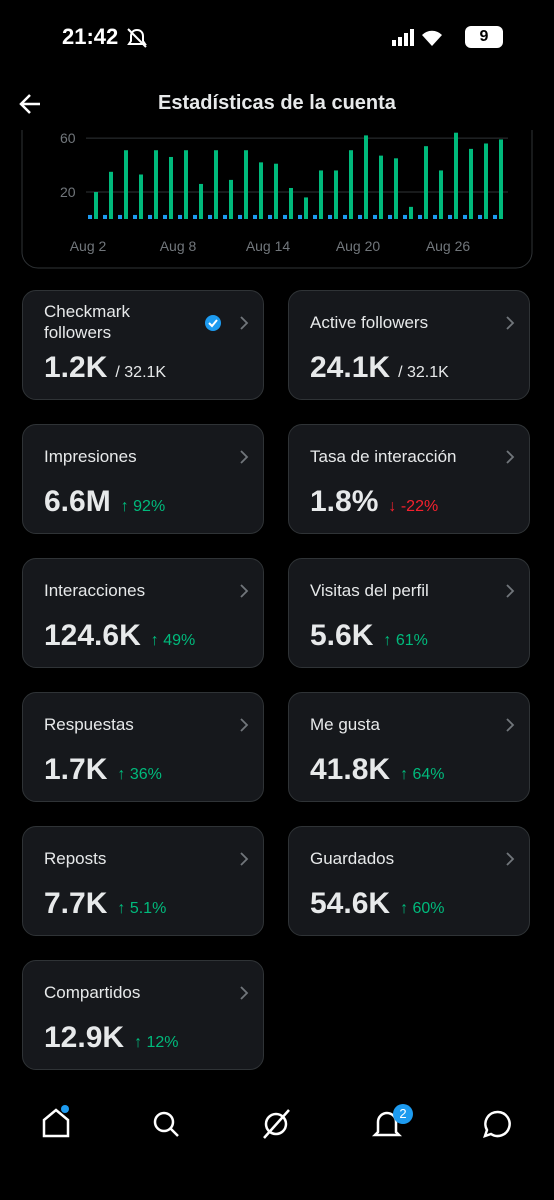 The width and height of the screenshot is (554, 1200). What do you see at coordinates (143, 613) in the screenshot?
I see `stat-card: Interacciones 124.6K ↑ 49%` at bounding box center [143, 613].